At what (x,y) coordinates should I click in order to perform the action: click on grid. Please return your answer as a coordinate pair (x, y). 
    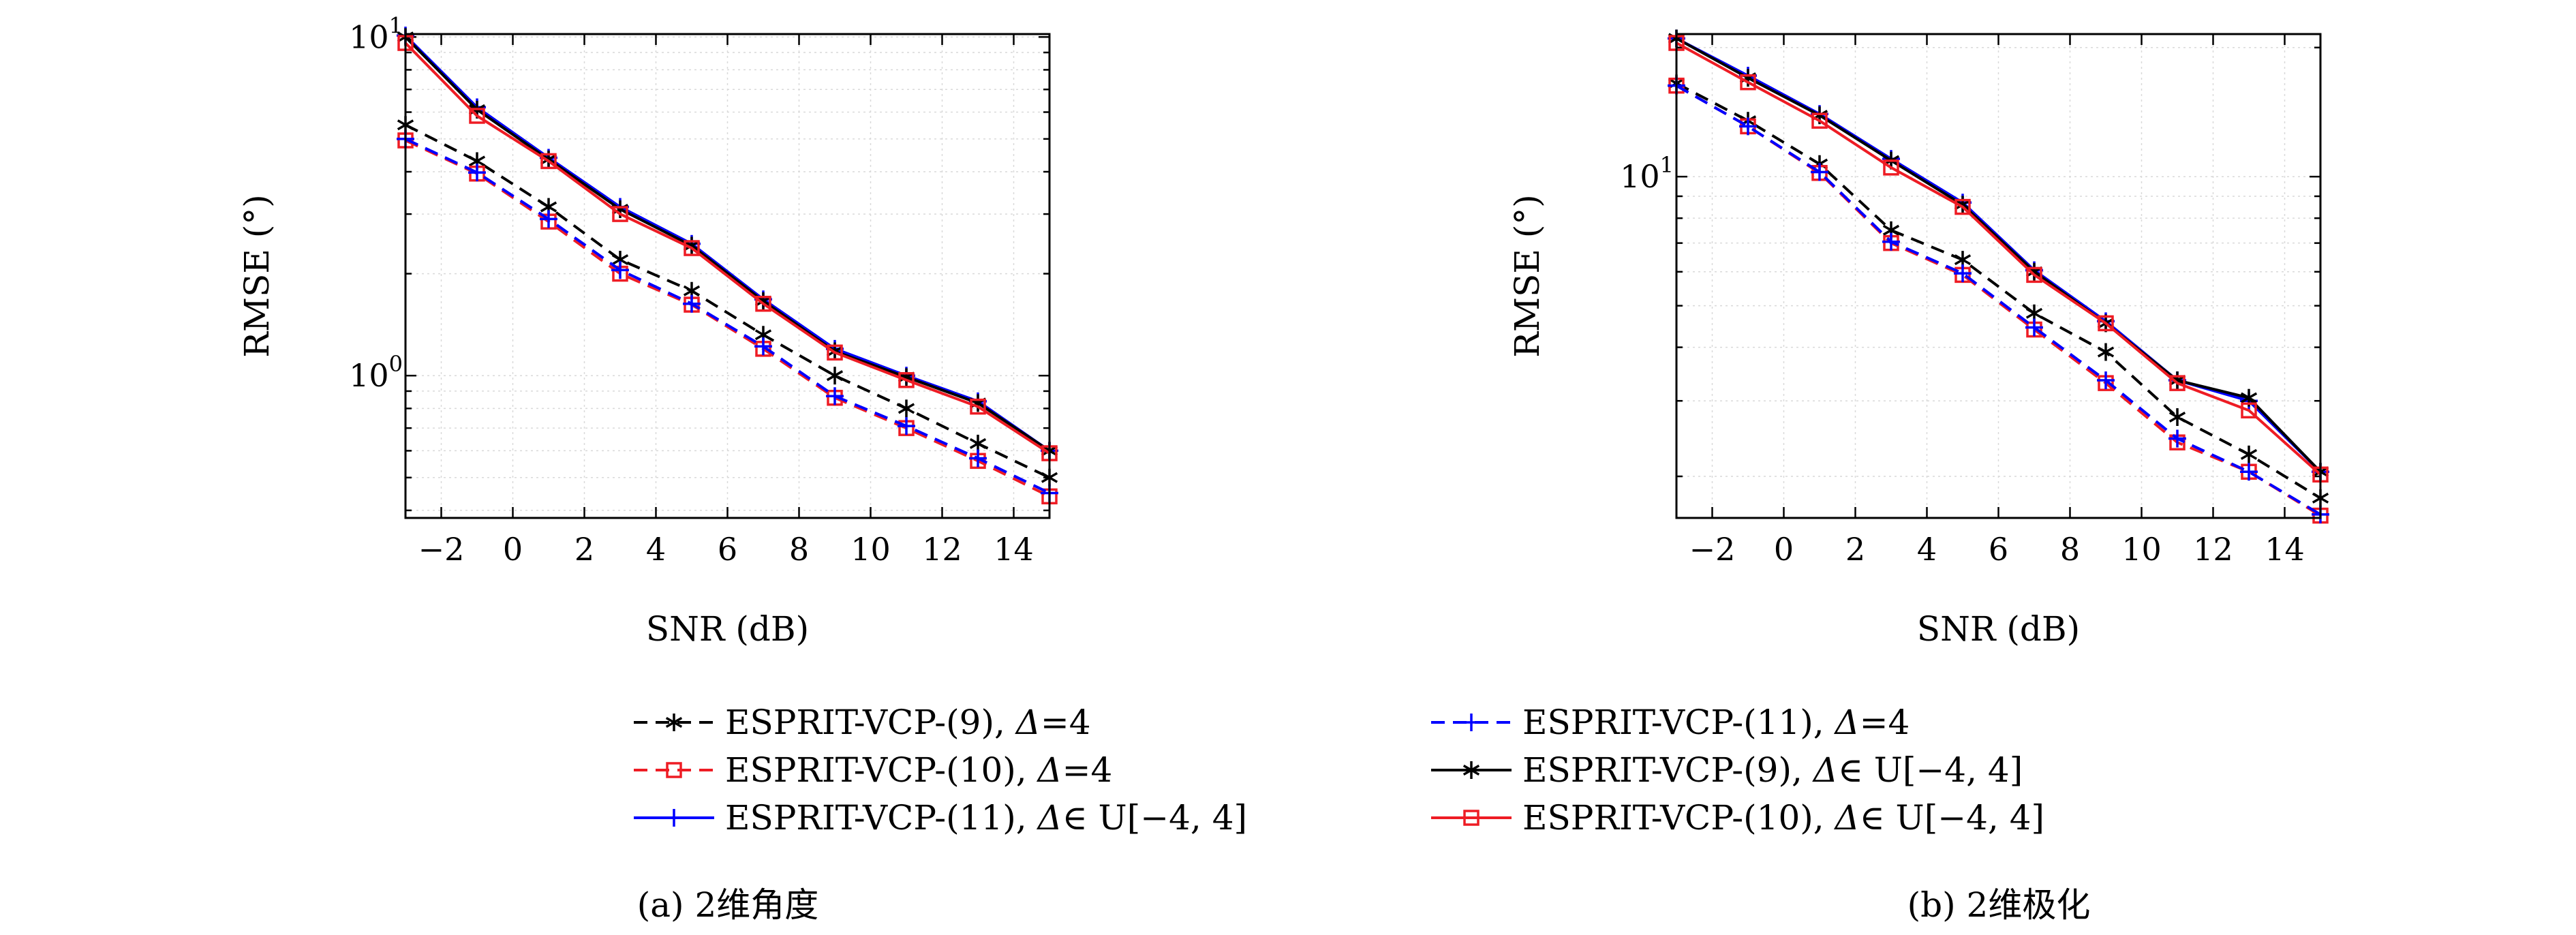
    Looking at the image, I should click on (1998, 276).